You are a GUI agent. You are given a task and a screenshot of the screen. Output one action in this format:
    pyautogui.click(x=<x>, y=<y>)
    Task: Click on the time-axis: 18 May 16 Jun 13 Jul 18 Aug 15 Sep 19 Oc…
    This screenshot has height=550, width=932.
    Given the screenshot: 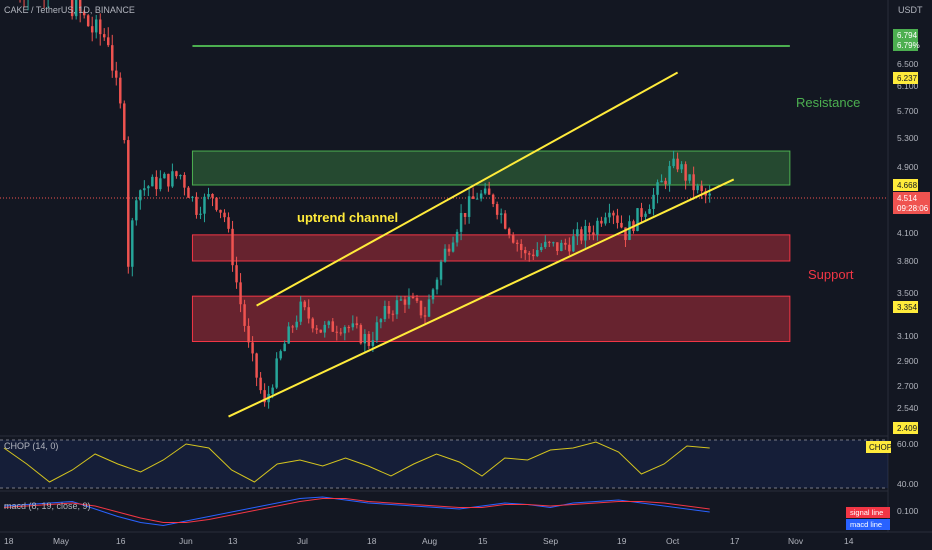 What is the action you would take?
    pyautogui.click(x=429, y=541)
    